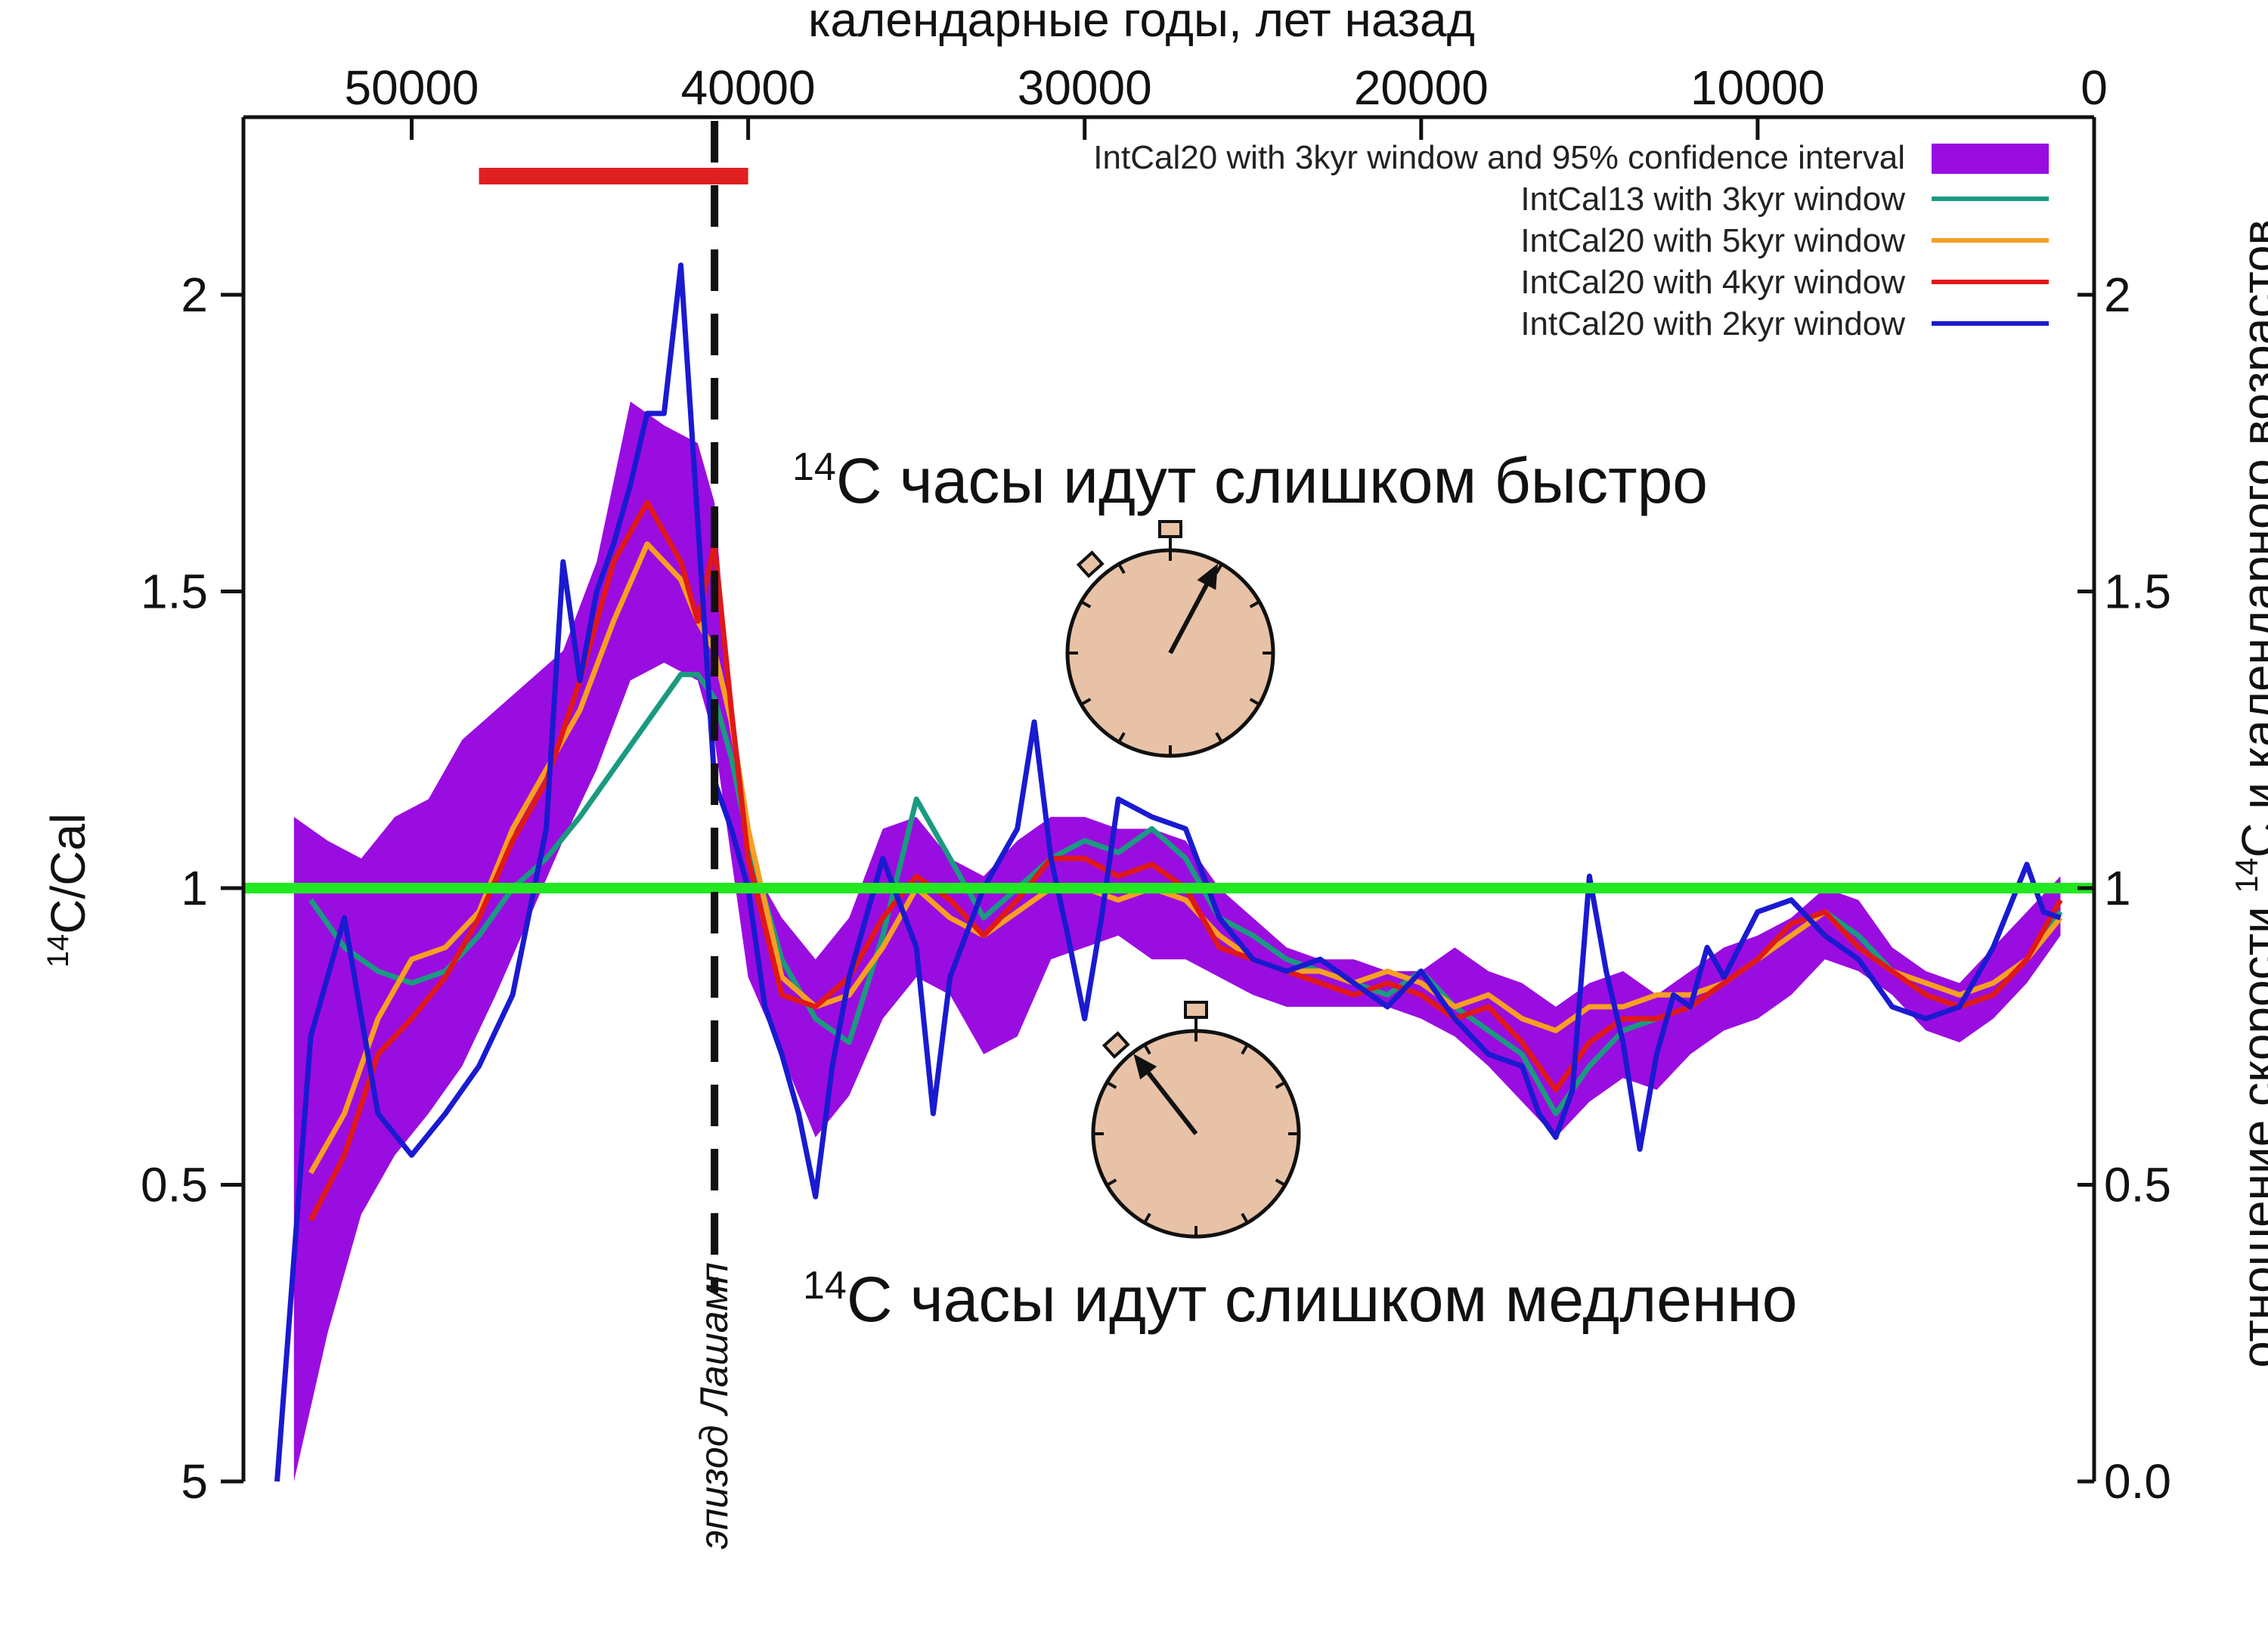 The width and height of the screenshot is (2268, 1650). I want to click on left-tick-label: 2, so click(195, 295).